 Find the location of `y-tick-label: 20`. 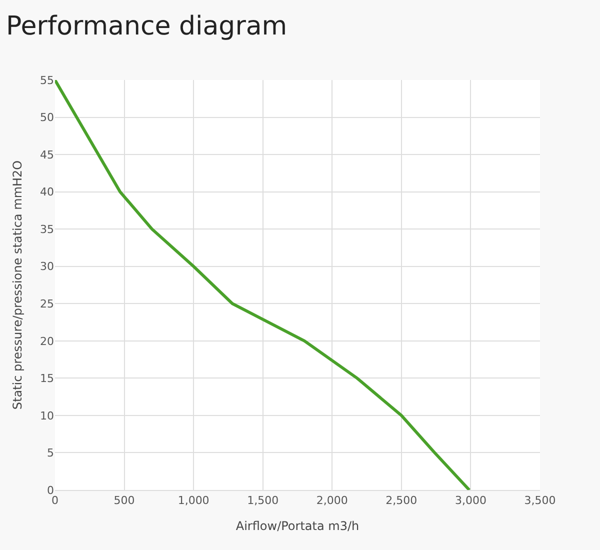

y-tick-label: 20 is located at coordinates (47, 341).